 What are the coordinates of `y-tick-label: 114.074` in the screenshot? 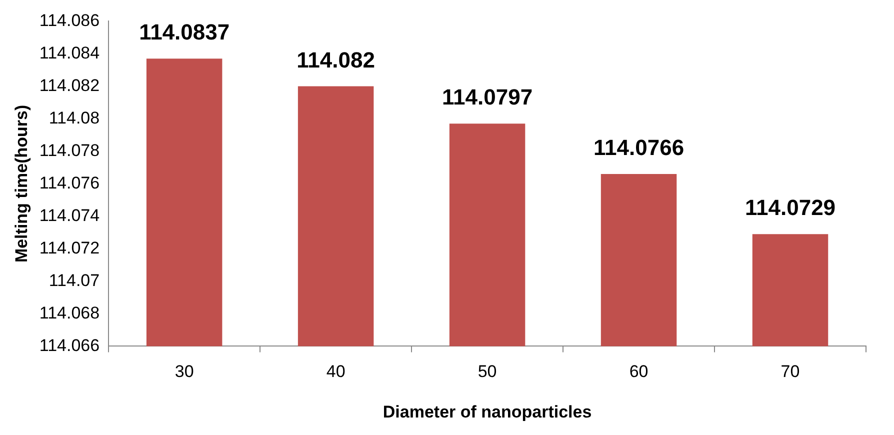 It's located at (69, 215).